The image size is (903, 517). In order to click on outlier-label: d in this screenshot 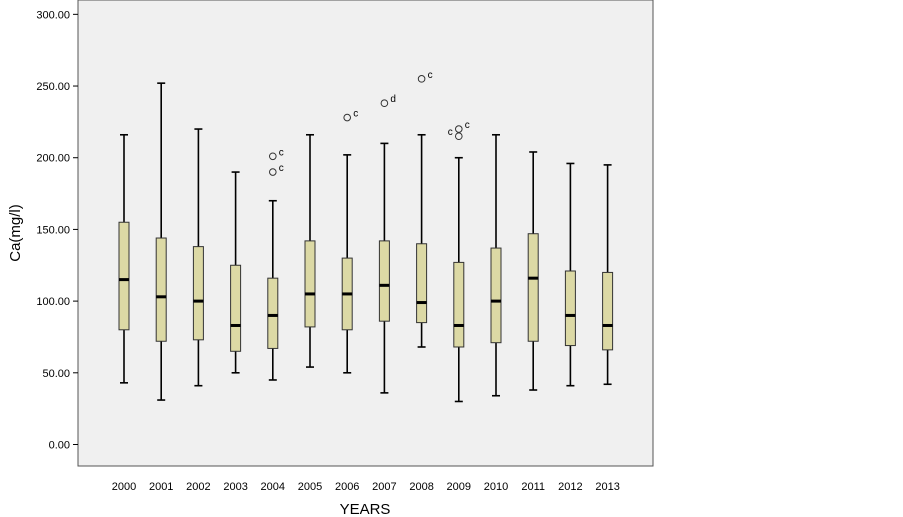, I will do `click(393, 99)`.